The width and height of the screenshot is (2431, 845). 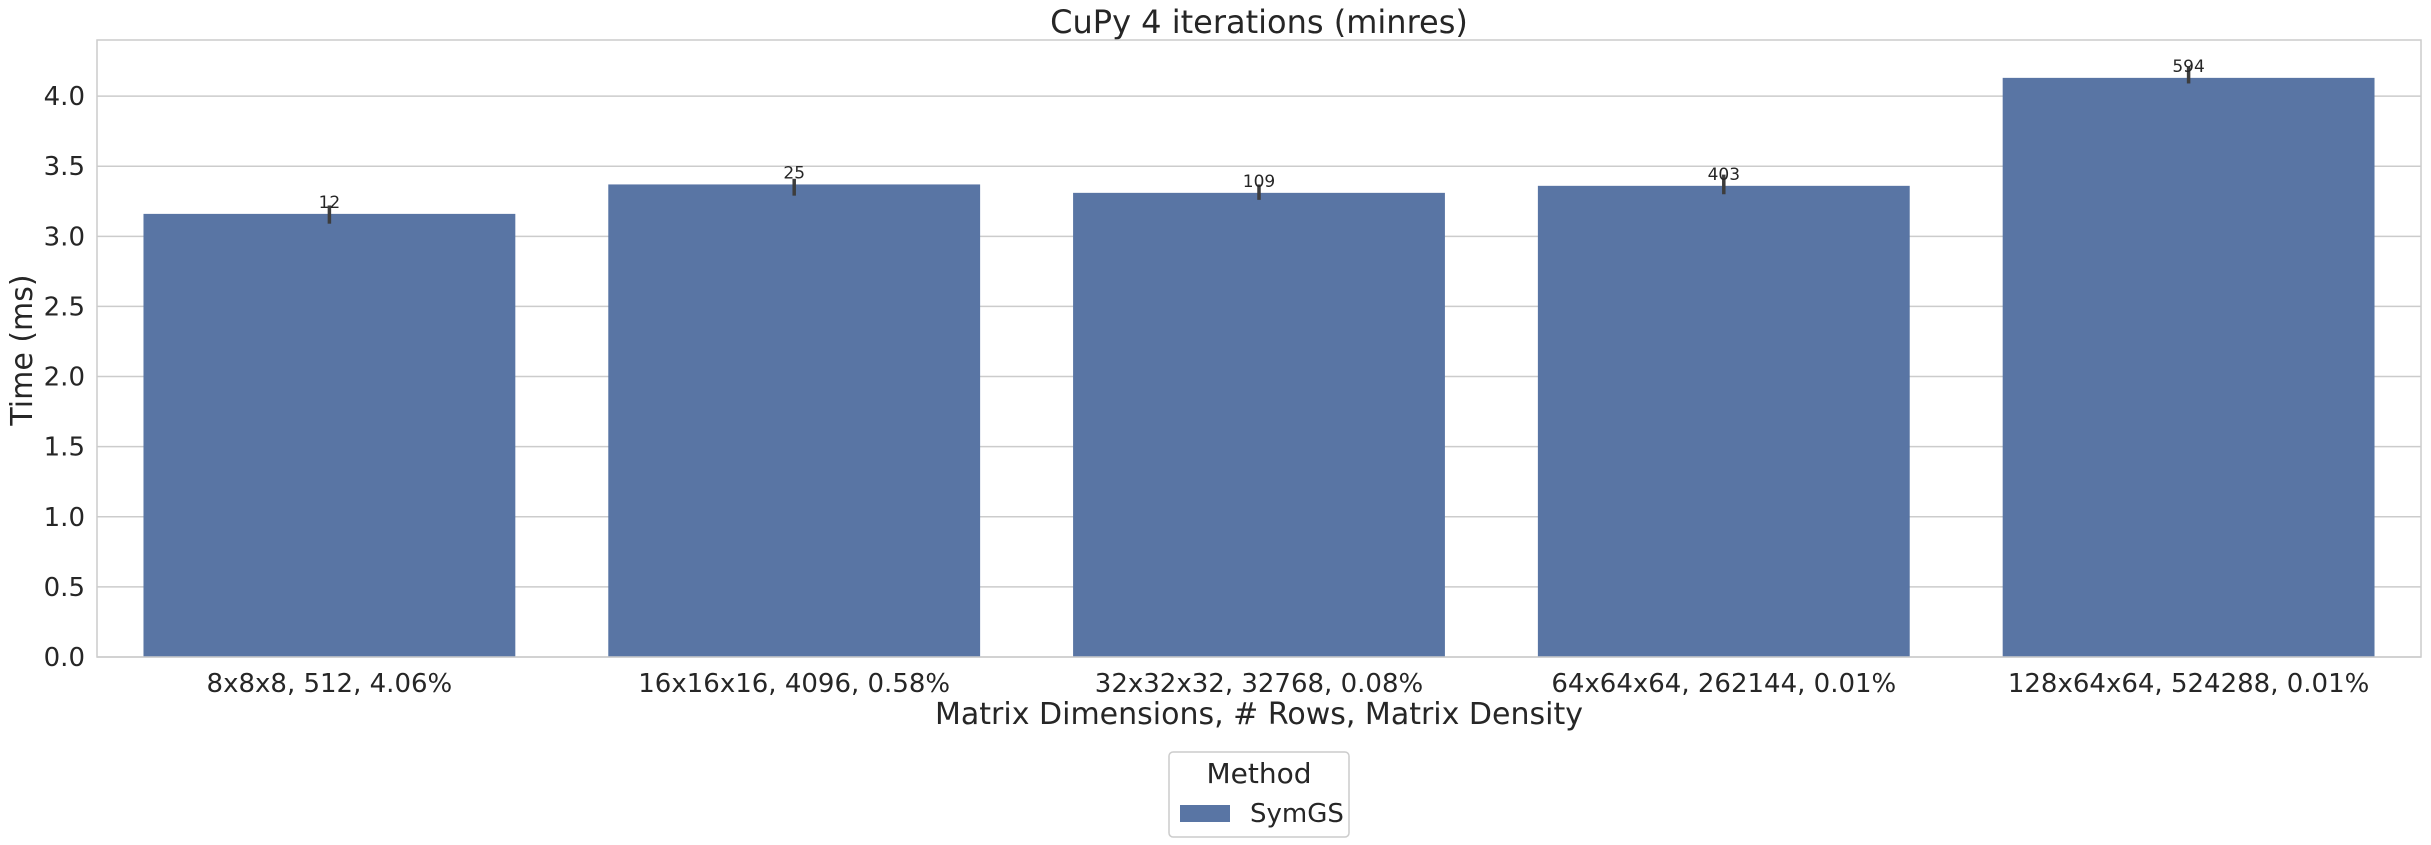 What do you see at coordinates (1723, 684) in the screenshot?
I see `x-tick-label: 64x64x64, 262144, 0.01%` at bounding box center [1723, 684].